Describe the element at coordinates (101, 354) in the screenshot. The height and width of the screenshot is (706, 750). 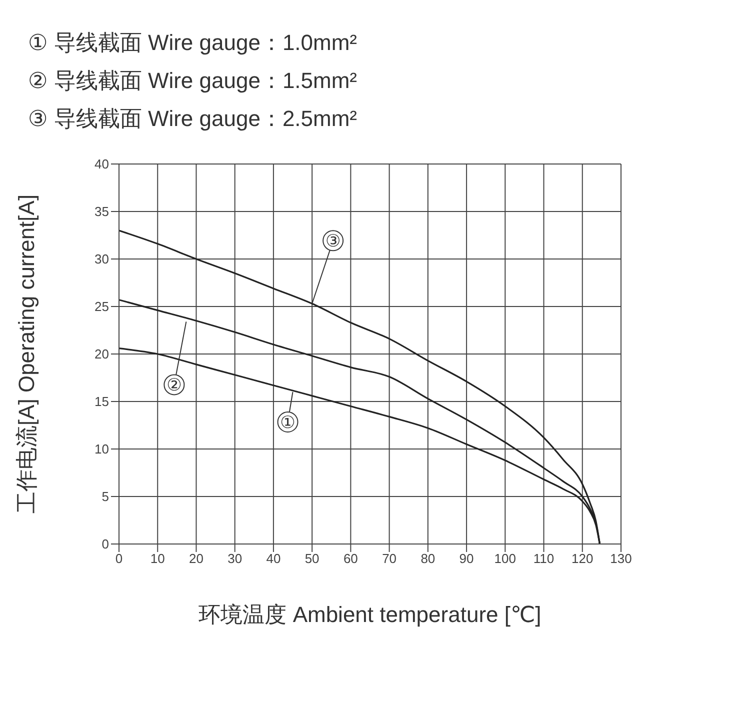
I see `y-tick-label: 20` at that location.